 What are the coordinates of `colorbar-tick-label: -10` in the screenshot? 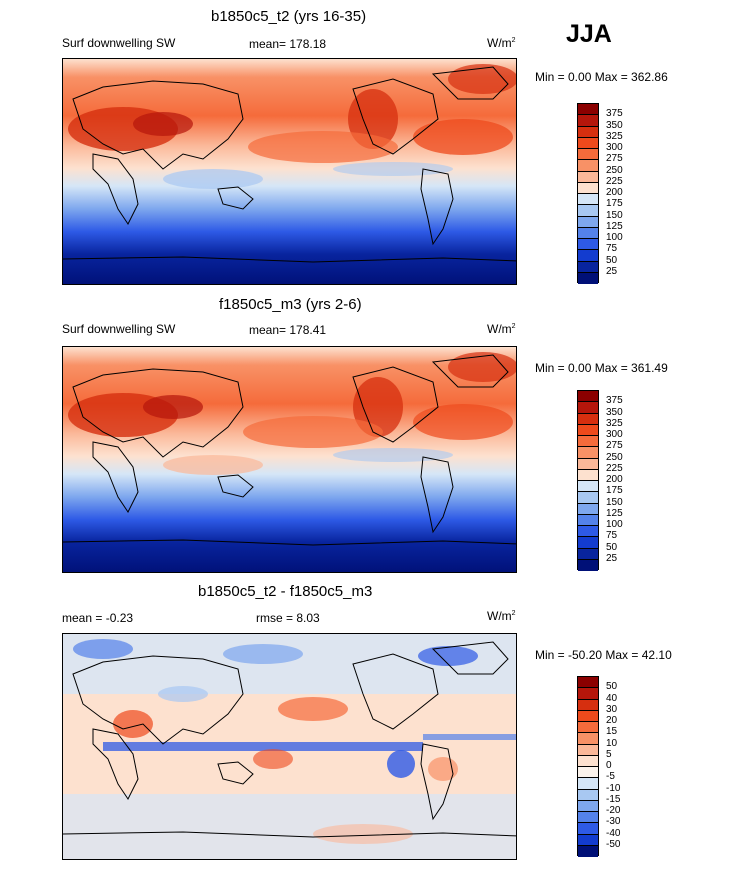 It's located at (613, 788).